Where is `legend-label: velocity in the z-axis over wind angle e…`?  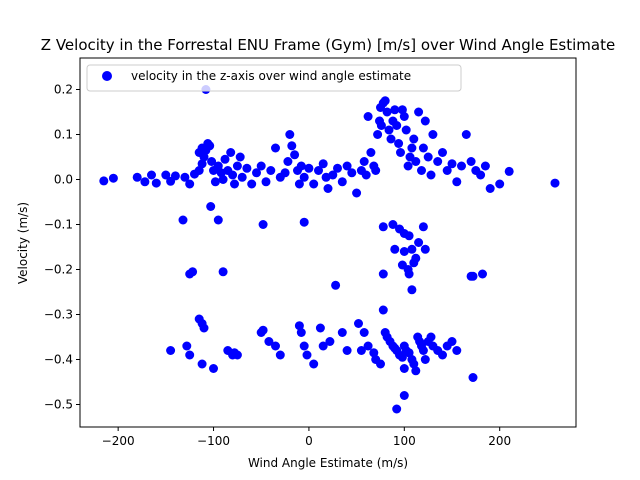 legend-label: velocity in the z-axis over wind angle e… is located at coordinates (271, 76).